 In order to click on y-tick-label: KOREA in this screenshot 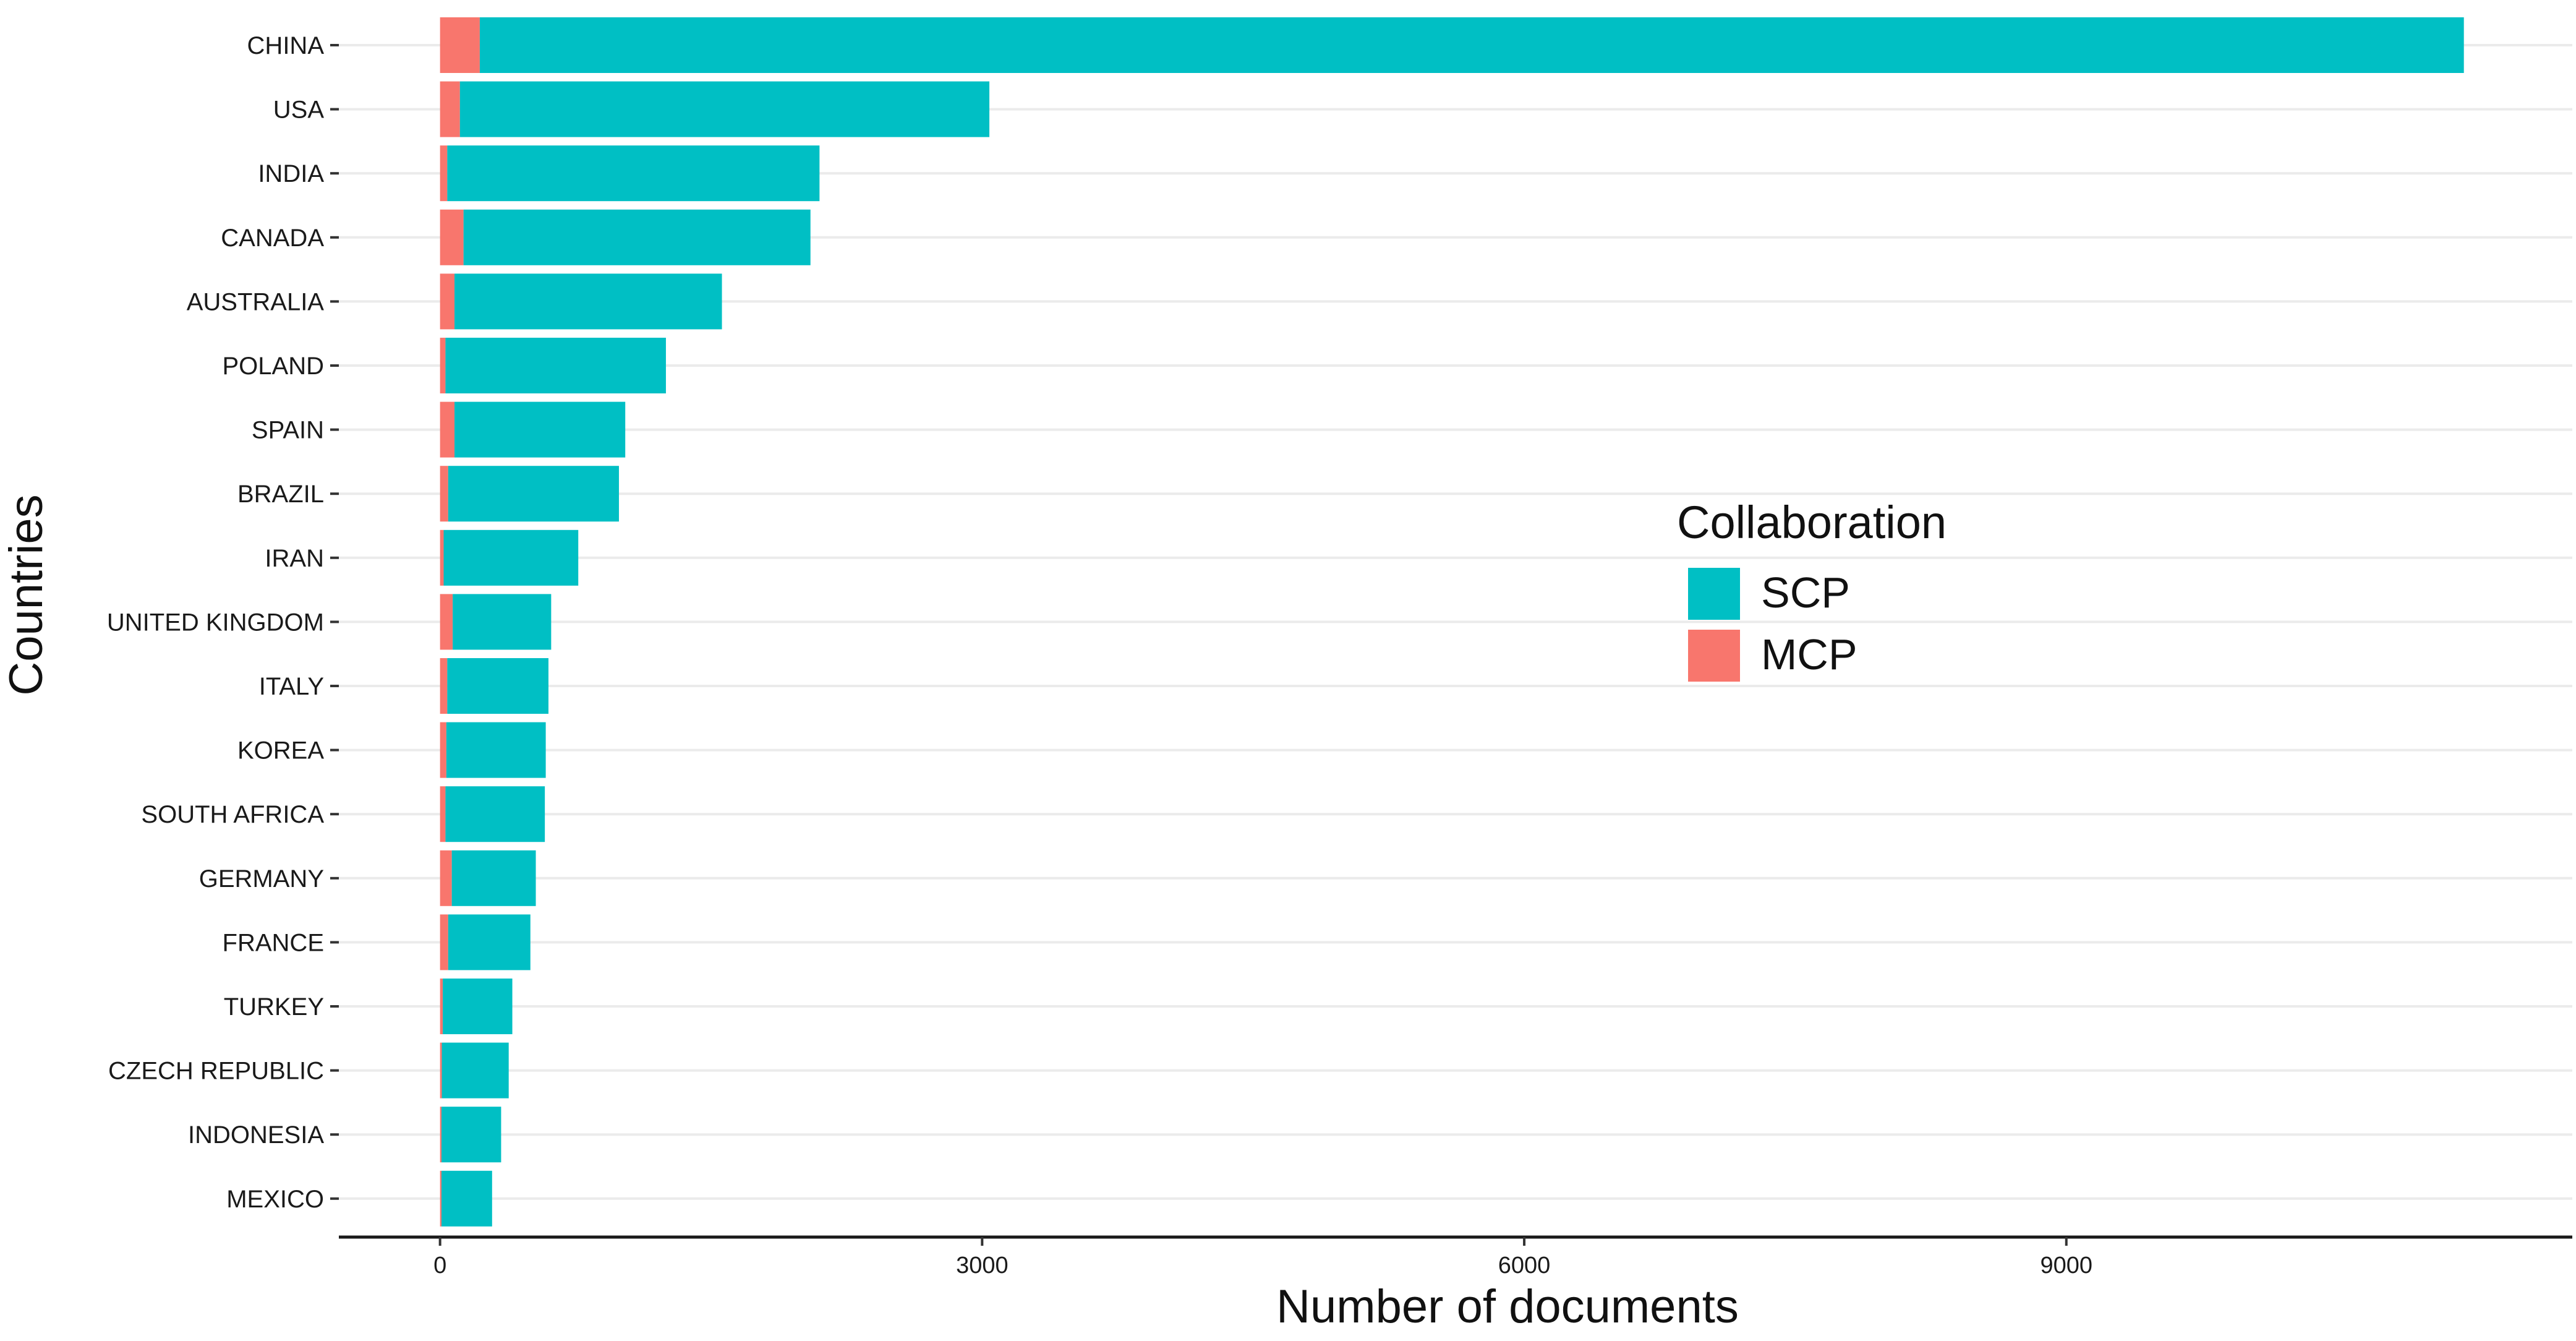, I will do `click(280, 751)`.